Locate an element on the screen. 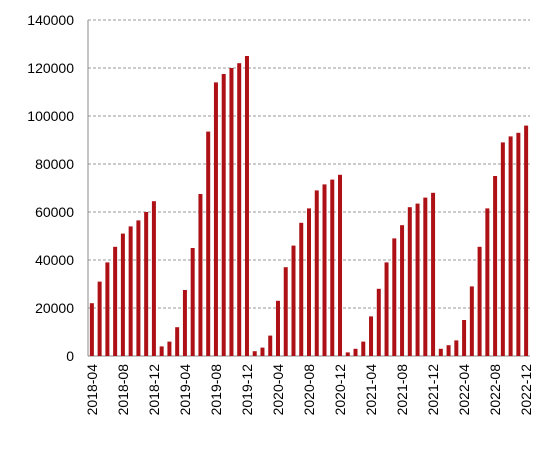 Image resolution: width=550 pixels, height=449 pixels. x-tick-label: 2020-08 is located at coordinates (309, 390).